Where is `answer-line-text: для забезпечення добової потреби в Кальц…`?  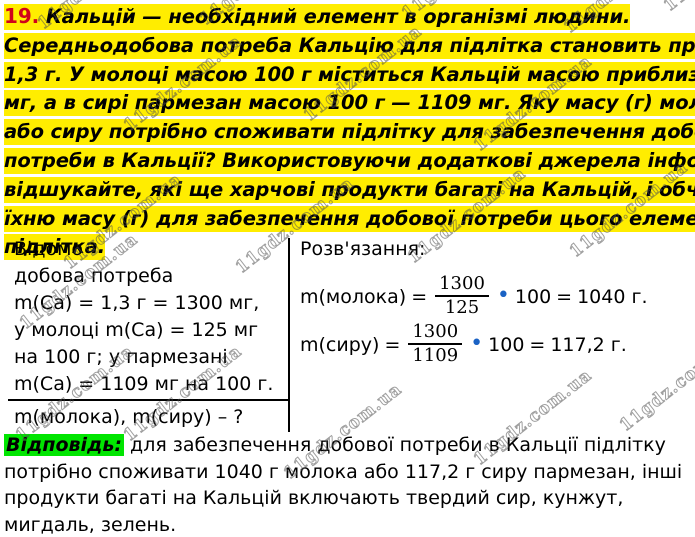
answer-line-text: для забезпечення добової потреби в Кальц… is located at coordinates (395, 445).